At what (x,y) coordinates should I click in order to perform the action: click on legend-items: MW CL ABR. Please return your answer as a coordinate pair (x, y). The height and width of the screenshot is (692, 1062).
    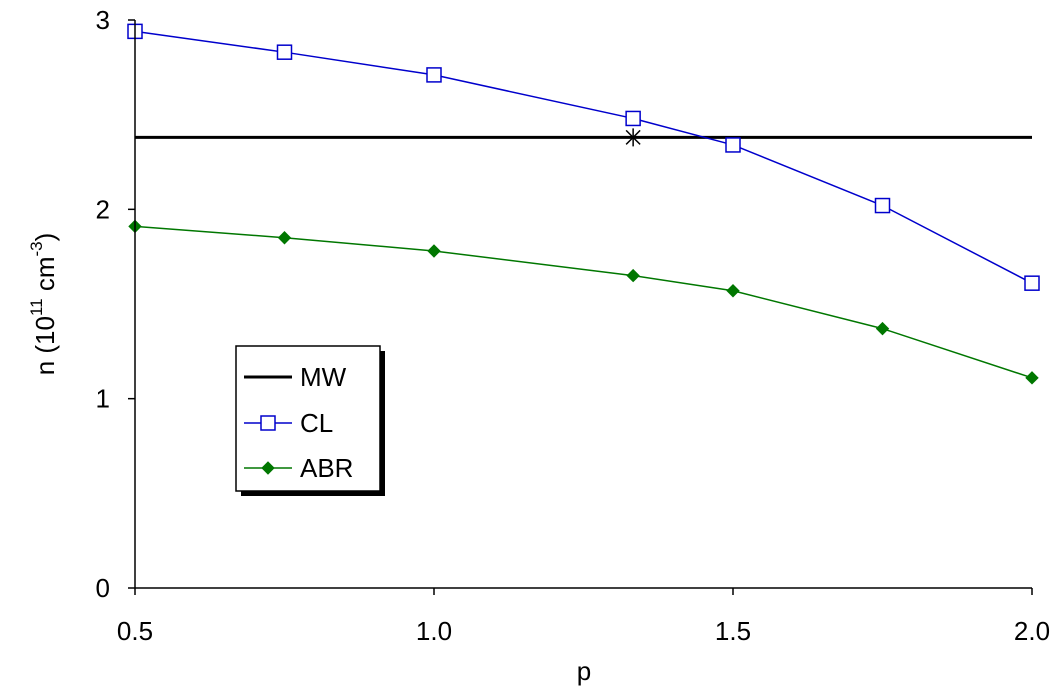
    Looking at the image, I should click on (298, 422).